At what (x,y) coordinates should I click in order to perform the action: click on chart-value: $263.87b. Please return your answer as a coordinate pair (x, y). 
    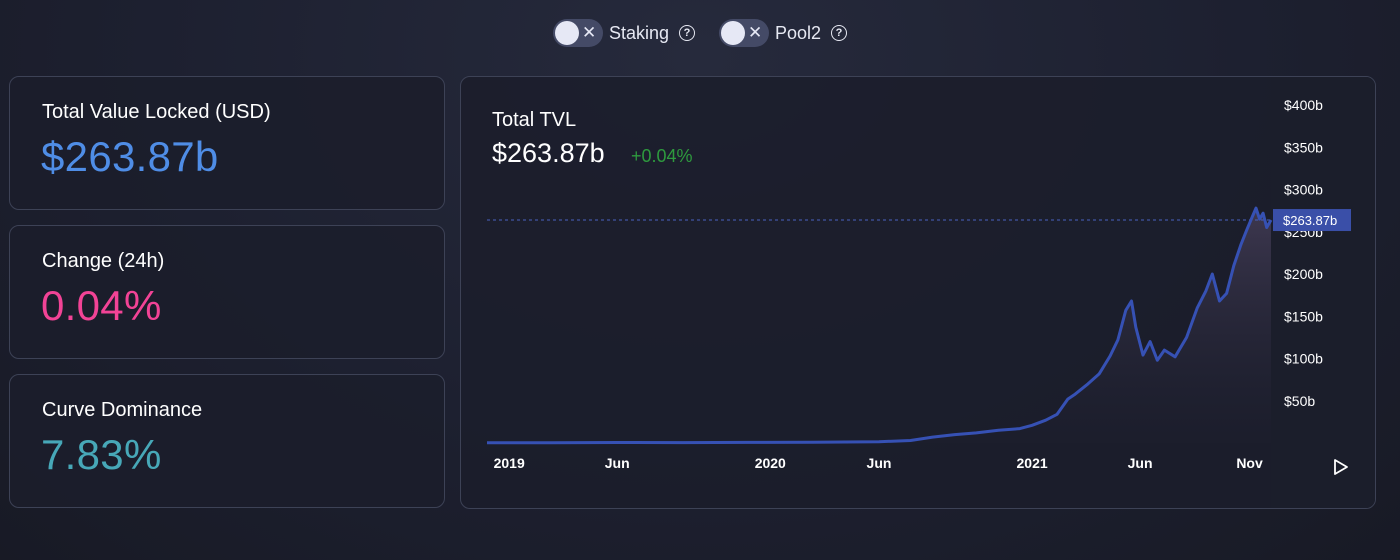
    Looking at the image, I should click on (548, 153).